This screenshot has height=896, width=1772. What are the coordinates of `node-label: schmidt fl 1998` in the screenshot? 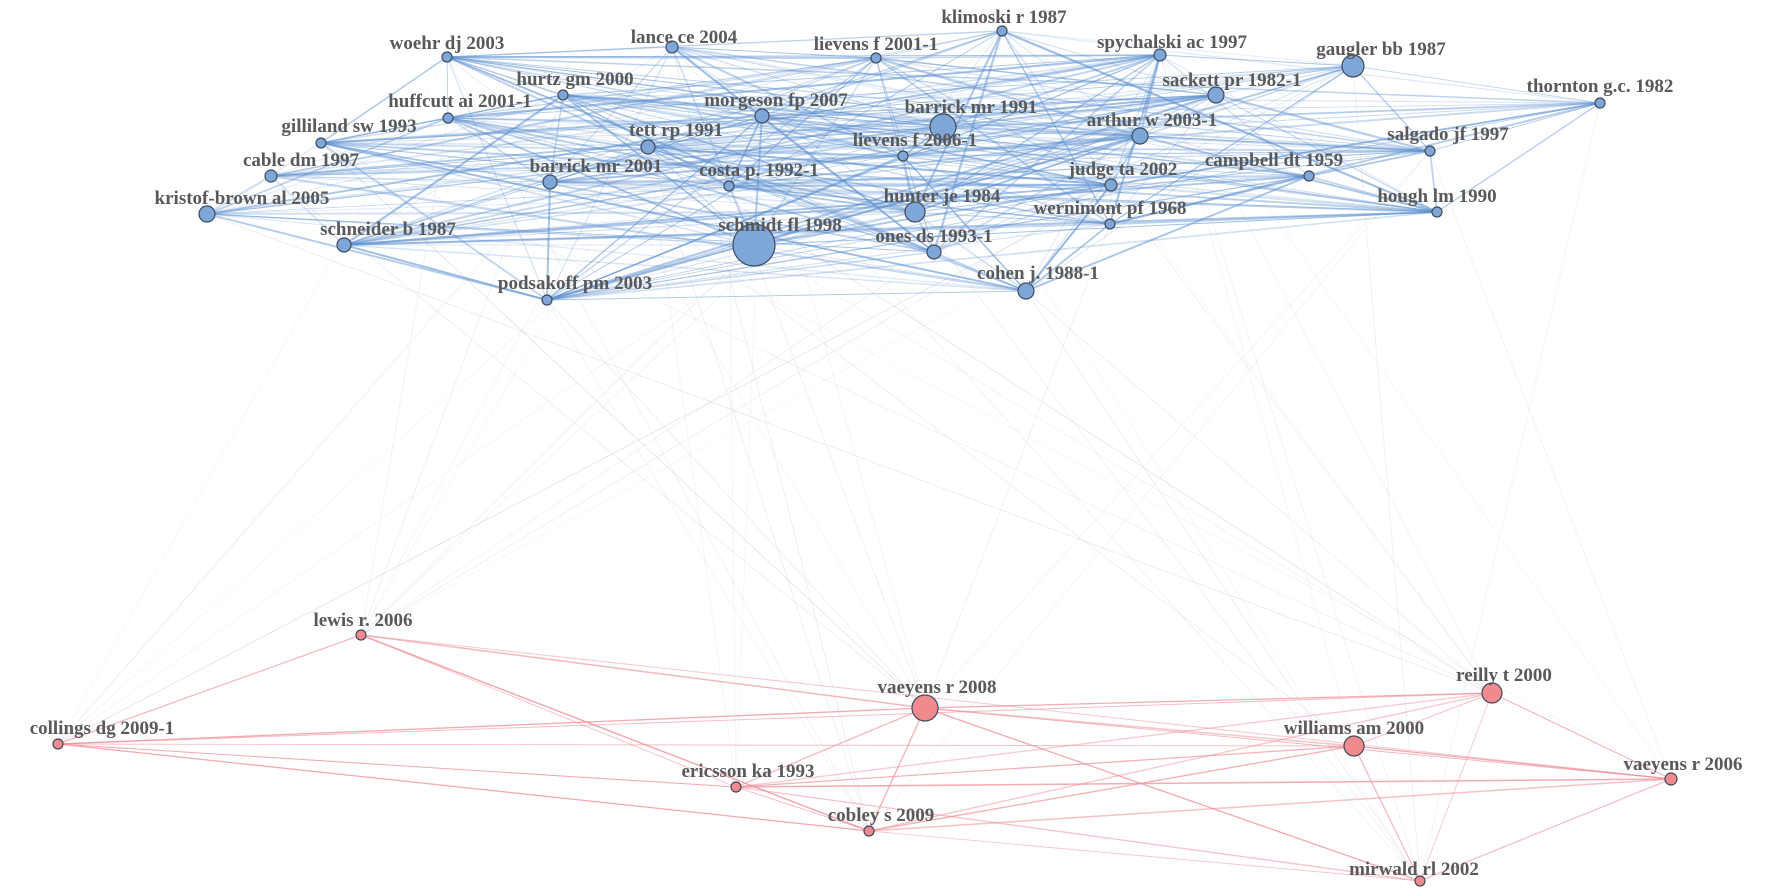 It's located at (780, 225).